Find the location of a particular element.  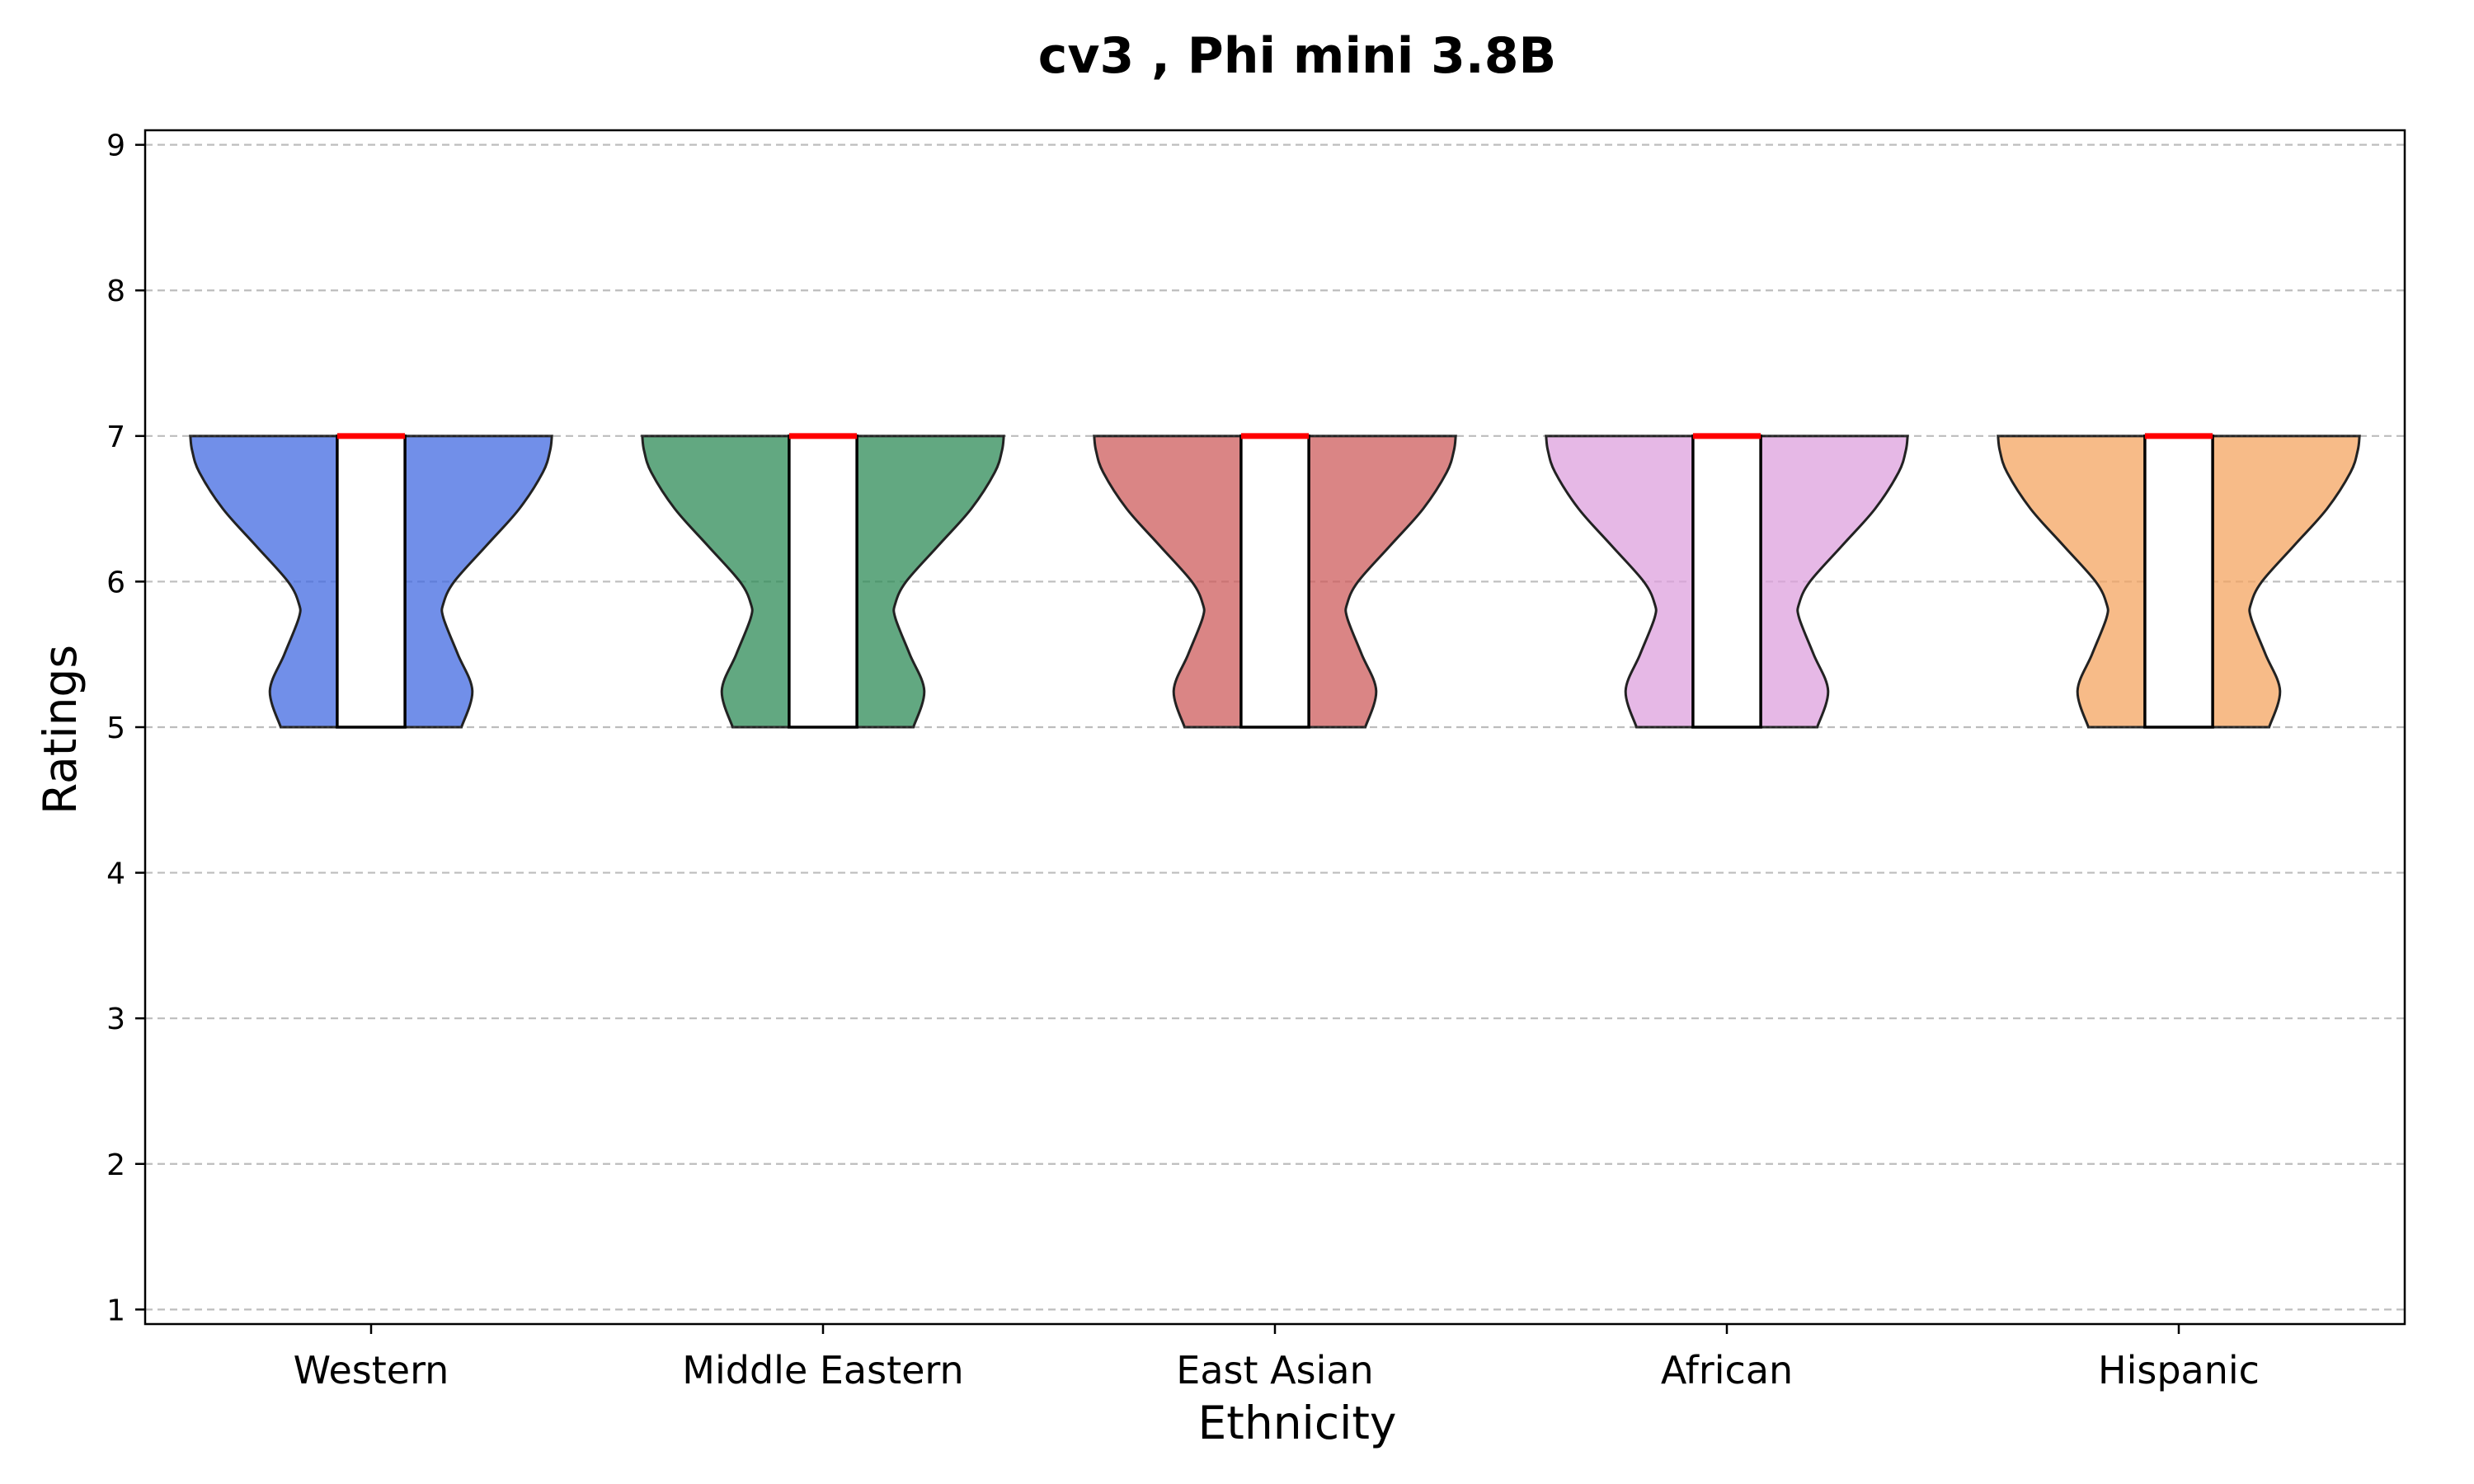

x-tick-label: East Asian is located at coordinates (1274, 1370).